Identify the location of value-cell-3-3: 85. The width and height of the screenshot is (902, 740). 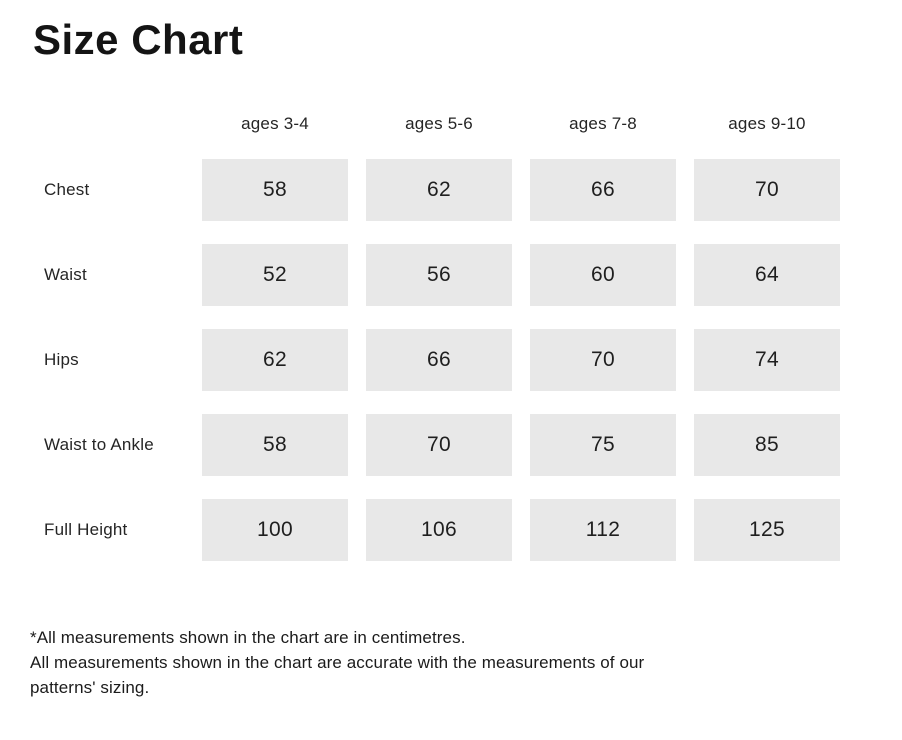
(767, 445).